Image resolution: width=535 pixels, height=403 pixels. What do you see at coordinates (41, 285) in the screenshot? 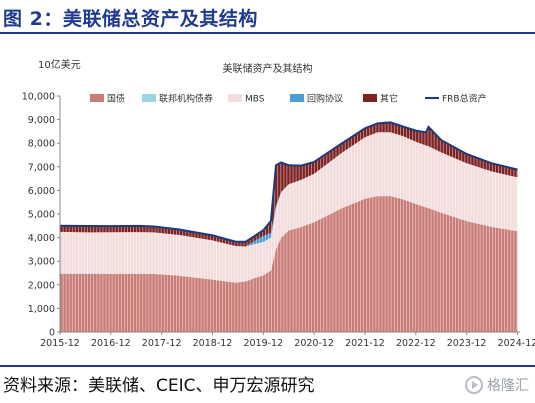
I see `y-tick-label: 2,000` at bounding box center [41, 285].